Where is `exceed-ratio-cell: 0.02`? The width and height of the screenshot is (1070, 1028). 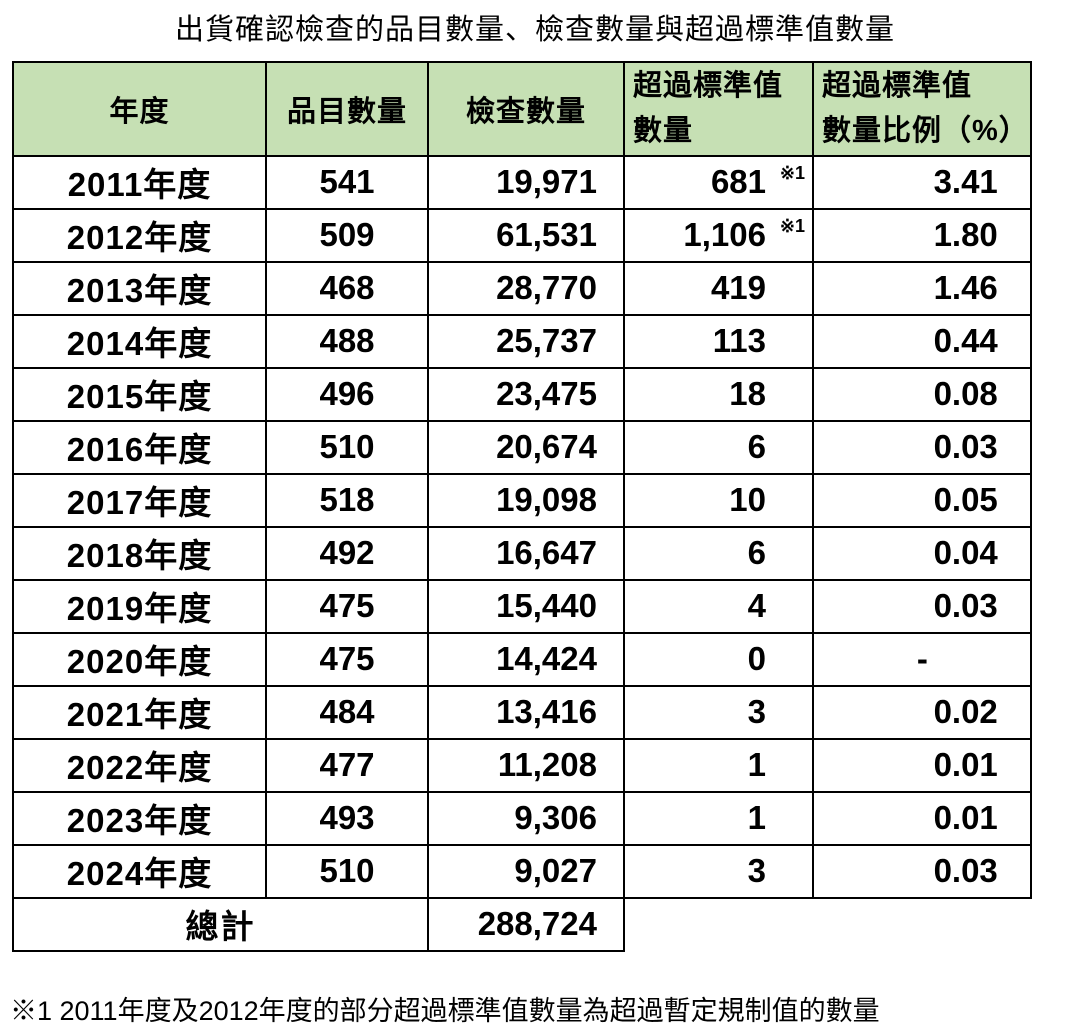
exceed-ratio-cell: 0.02 is located at coordinates (922, 712).